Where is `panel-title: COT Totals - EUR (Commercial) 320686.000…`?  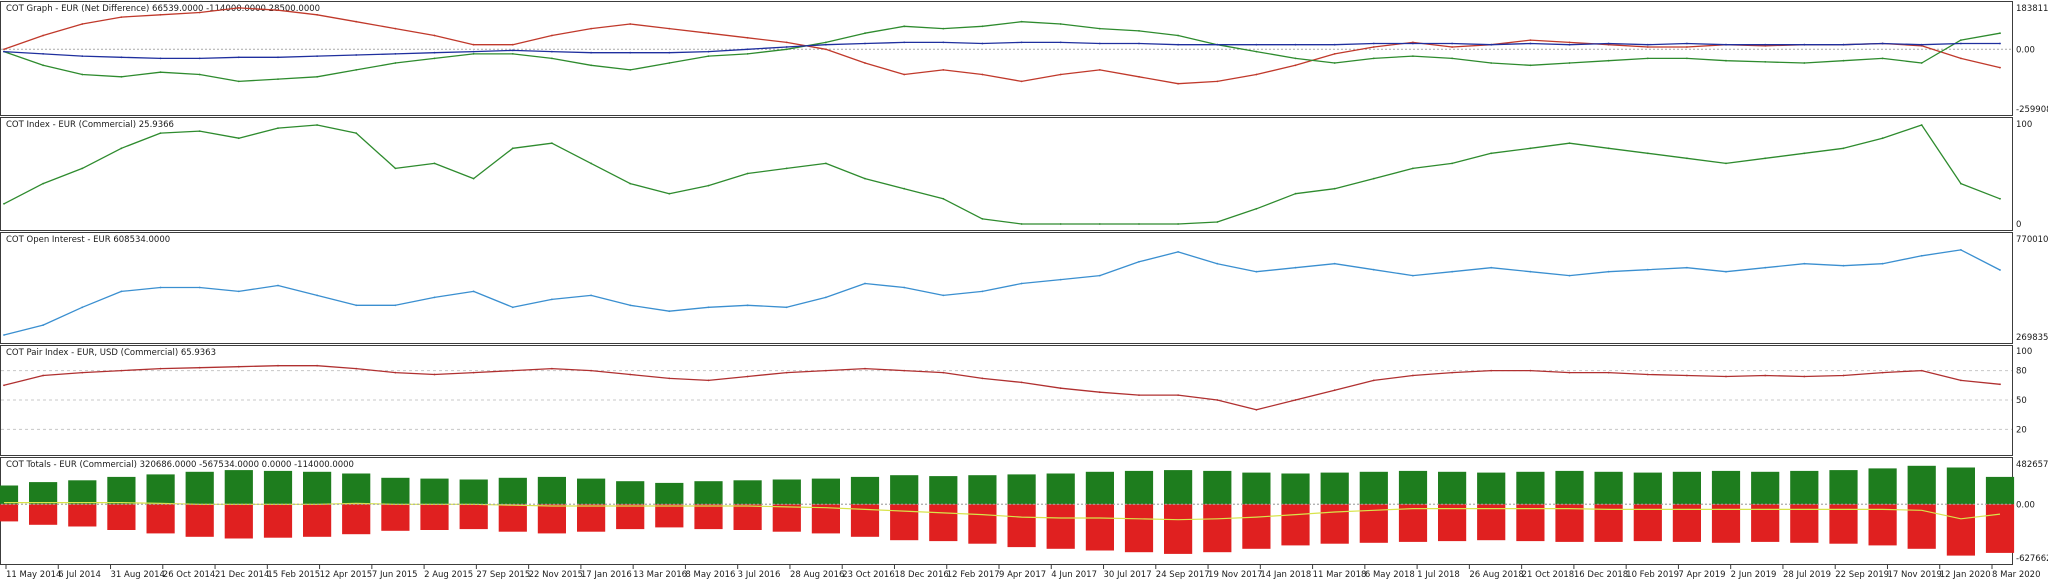 panel-title: COT Totals - EUR (Commercial) 320686.000… is located at coordinates (180, 465).